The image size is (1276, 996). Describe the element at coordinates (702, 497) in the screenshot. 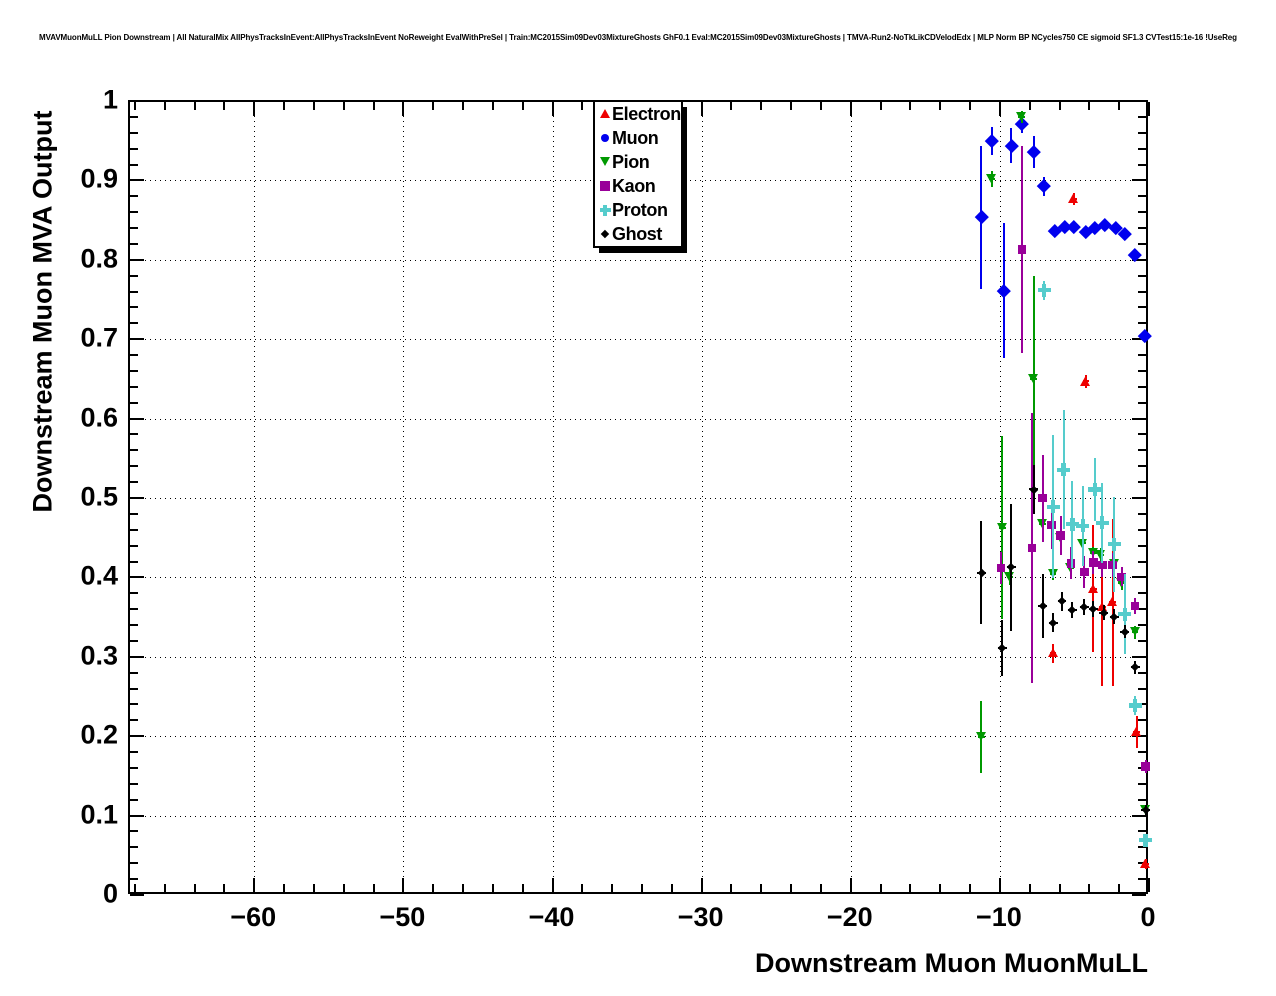

I see `gridline-vertical` at that location.